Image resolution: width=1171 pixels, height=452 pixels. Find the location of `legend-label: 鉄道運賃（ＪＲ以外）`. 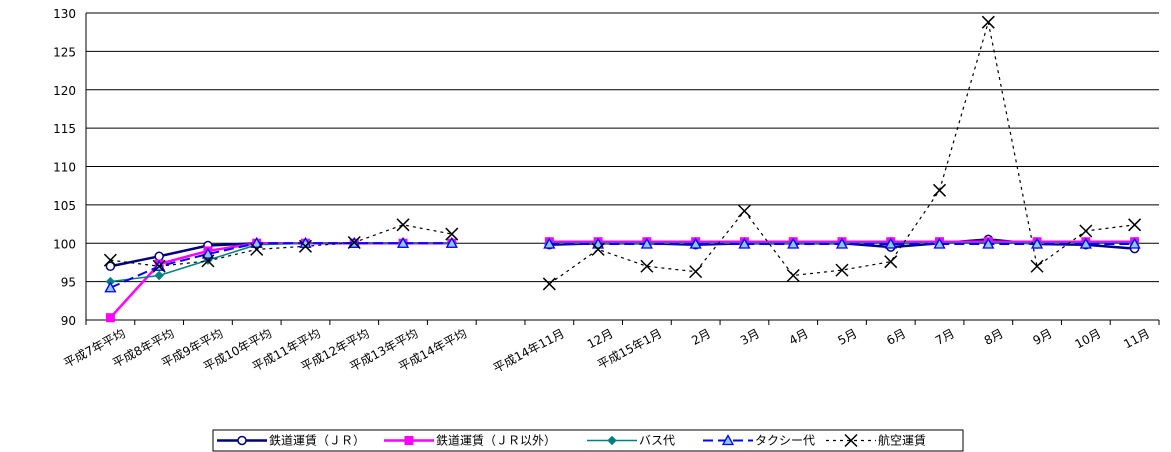

legend-label: 鉄道運賃（ＪＲ以外） is located at coordinates (496, 440).